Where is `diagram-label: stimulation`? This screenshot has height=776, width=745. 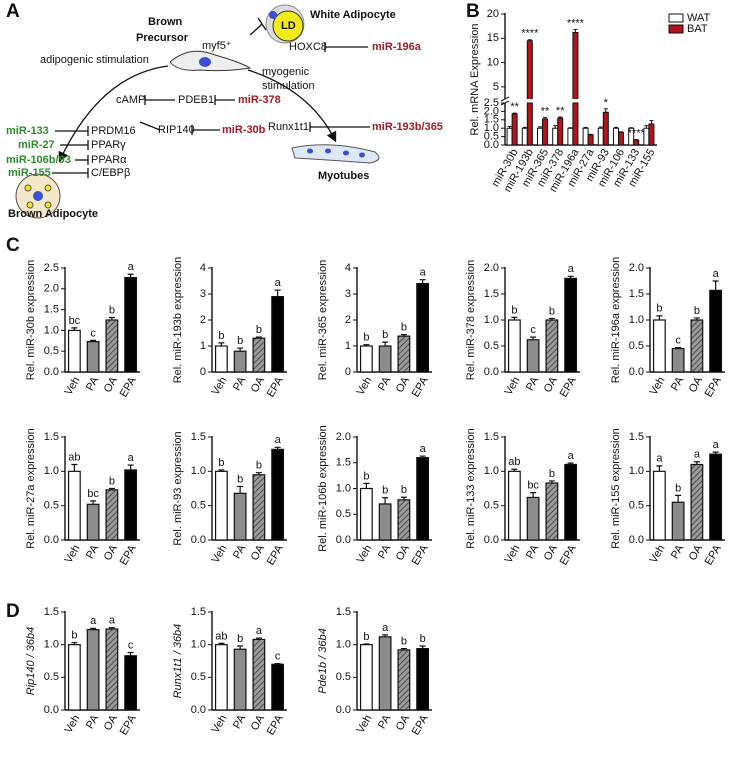
diagram-label: stimulation is located at coordinates (288, 86).